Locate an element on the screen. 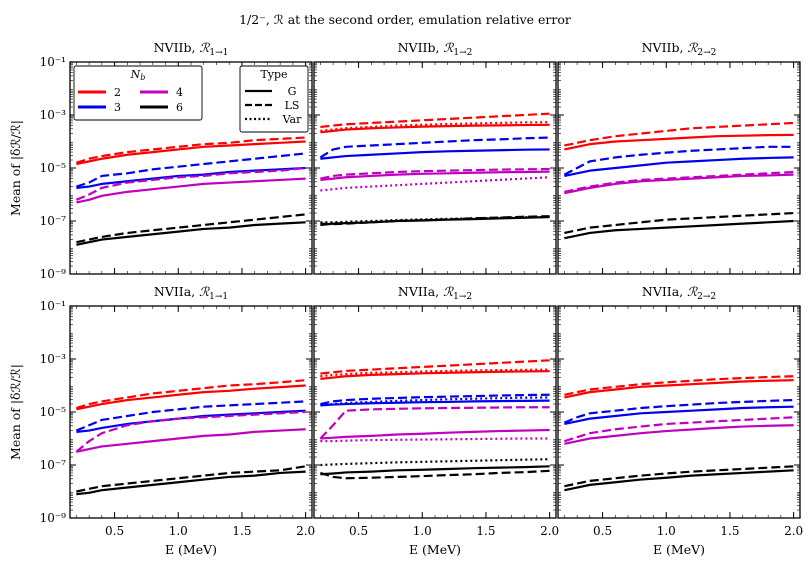 This screenshot has height=576, width=811. panel-NVIIb-R2to2: NVIIb, ℛ2→2 is located at coordinates (679, 157).